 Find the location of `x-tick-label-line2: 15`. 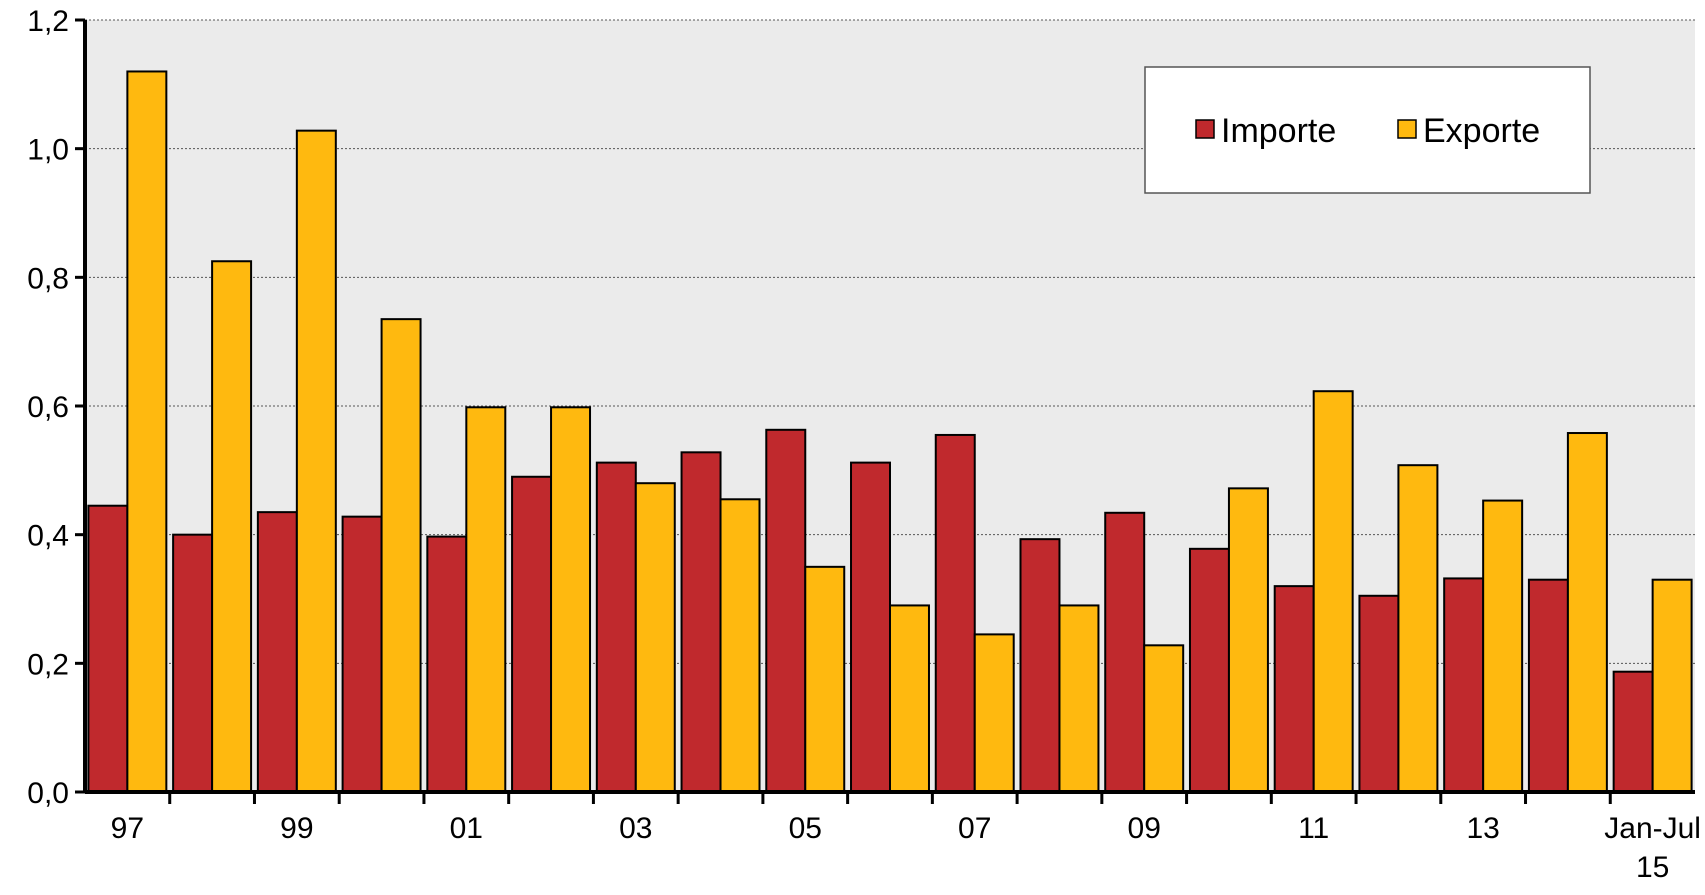

x-tick-label-line2: 15 is located at coordinates (1652, 867).